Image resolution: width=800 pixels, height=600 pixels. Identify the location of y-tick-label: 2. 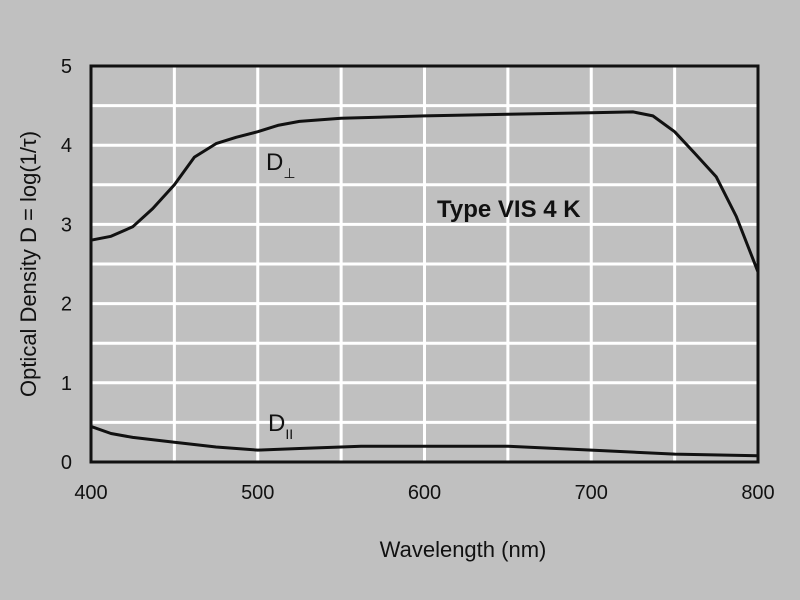
(66, 305).